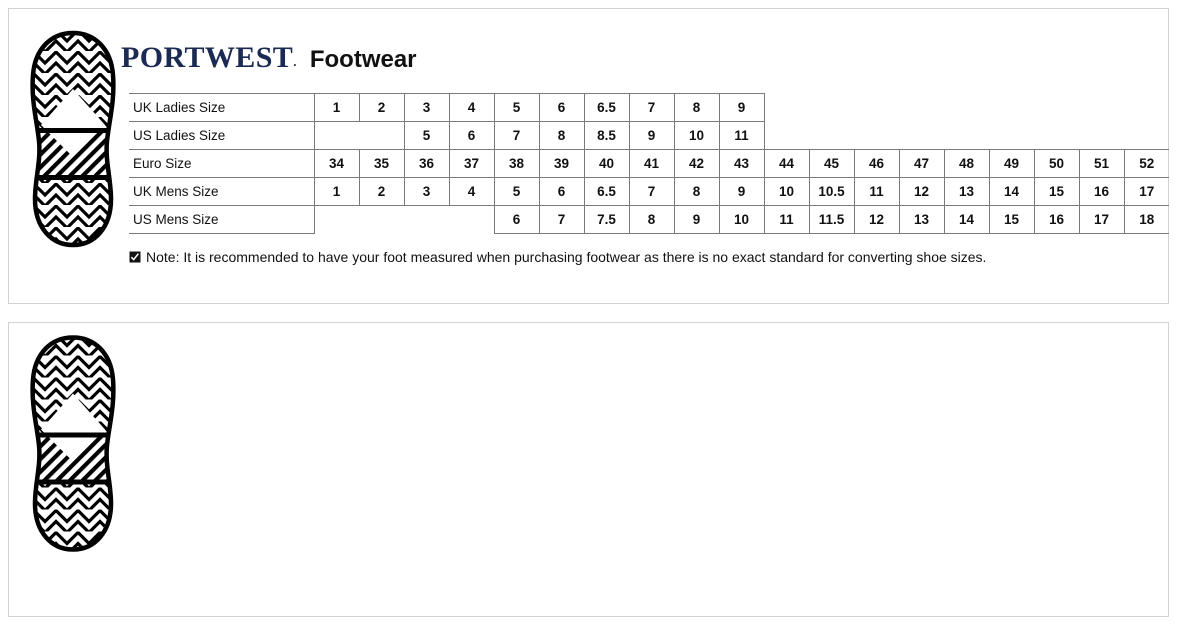 The width and height of the screenshot is (1177, 625). What do you see at coordinates (471, 107) in the screenshot?
I see `table-cell: 4` at bounding box center [471, 107].